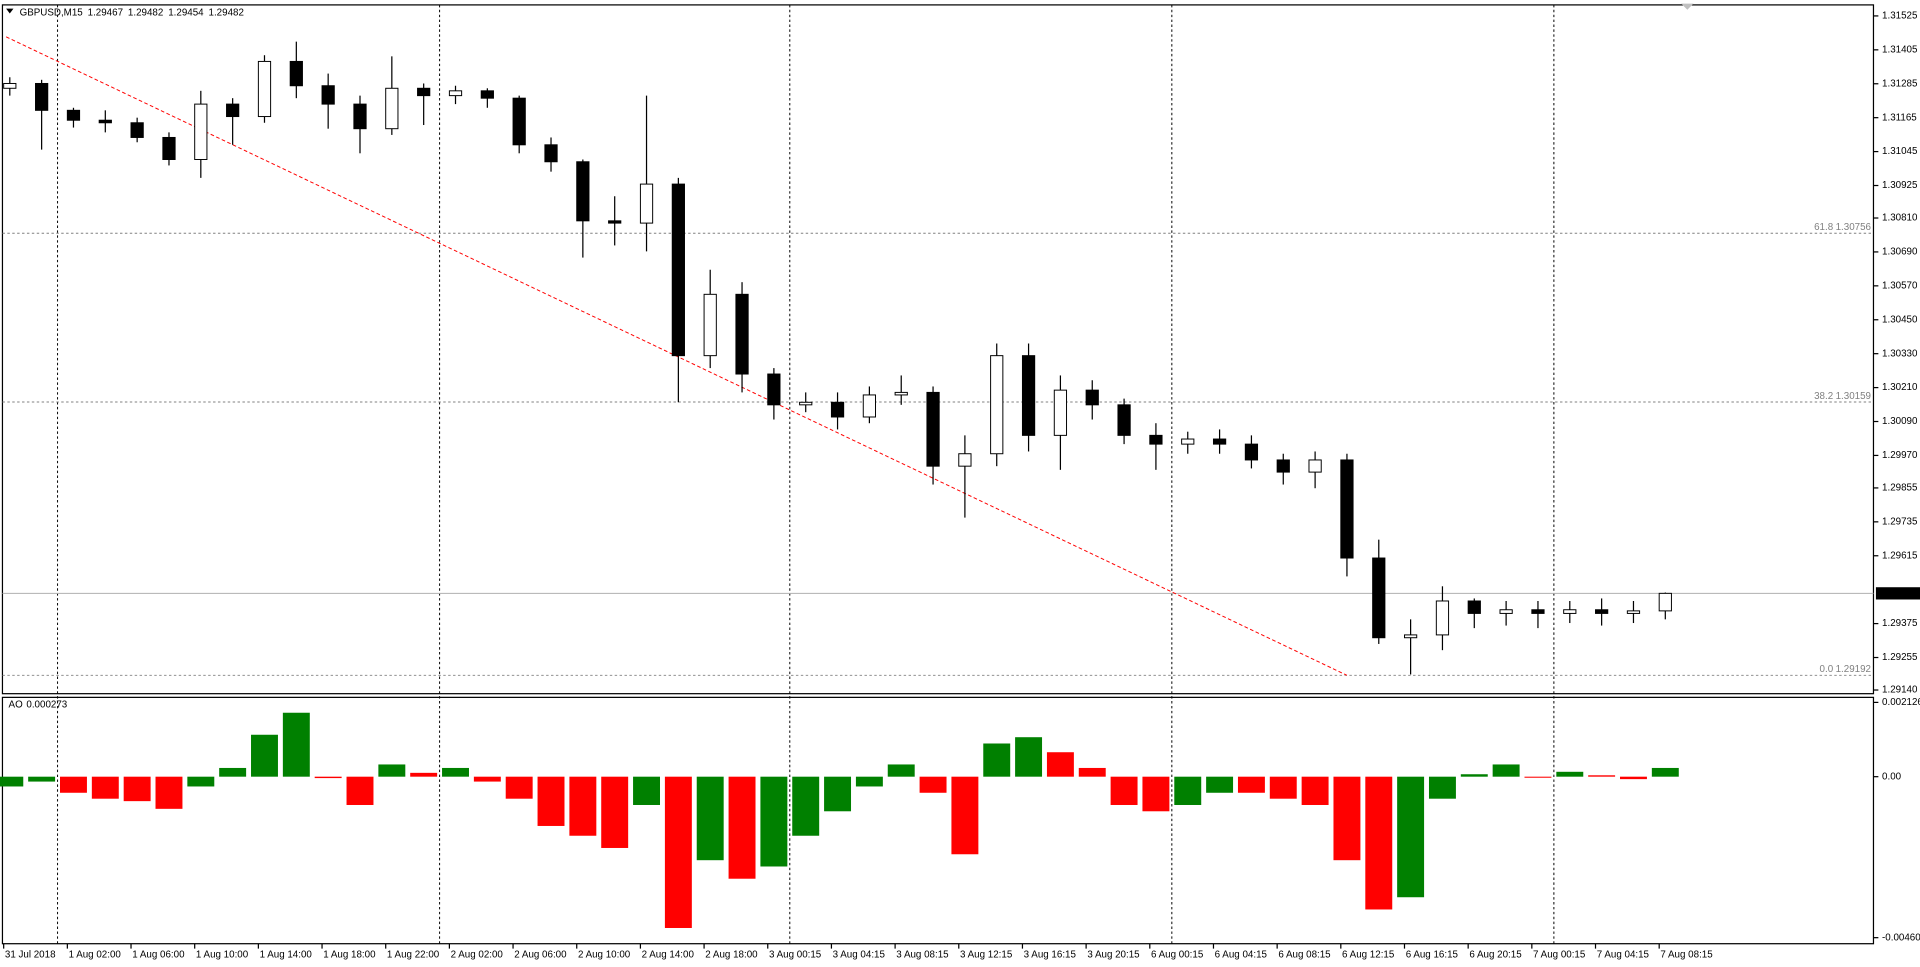 Image resolution: width=1920 pixels, height=967 pixels. I want to click on fib-price: 1.29192, so click(1853, 669).